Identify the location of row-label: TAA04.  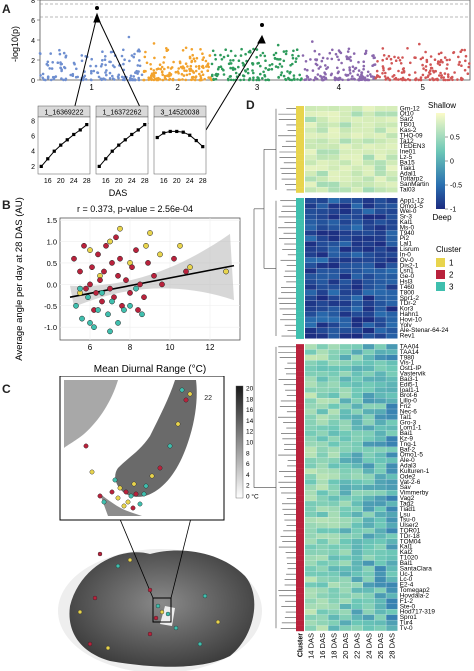
(410, 346).